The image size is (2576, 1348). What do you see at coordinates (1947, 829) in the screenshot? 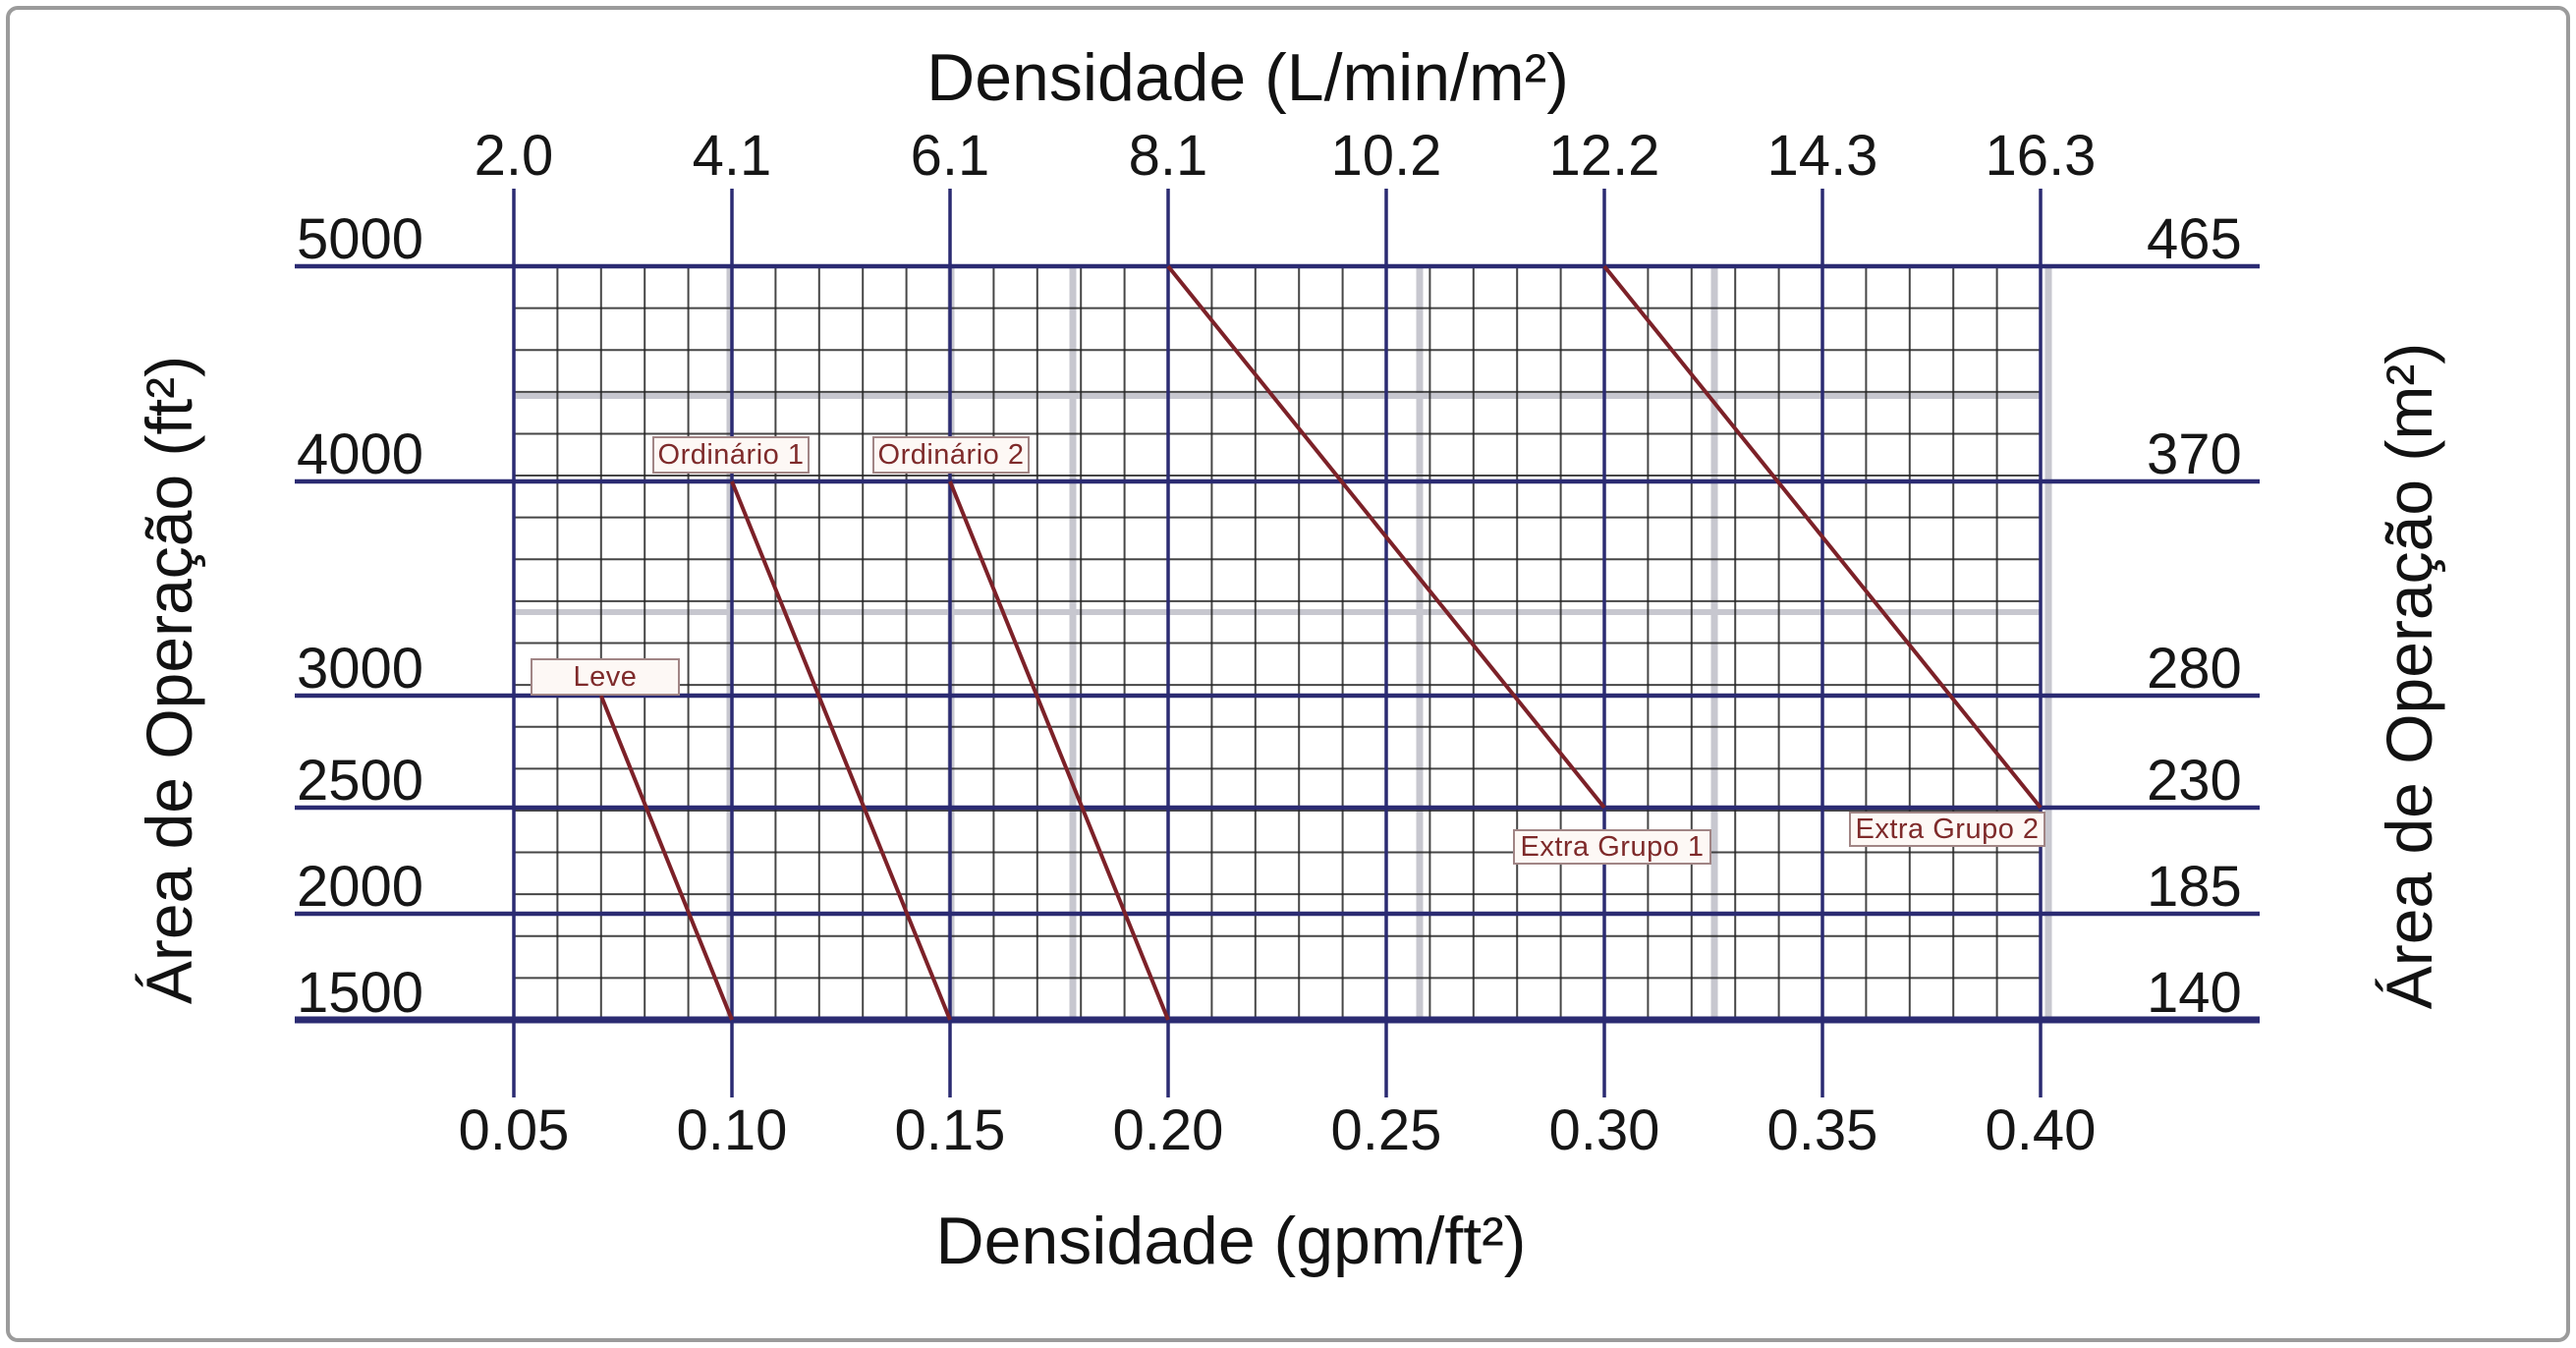
I see `curve-label-extra_grupo2: Extra Grupo 2` at bounding box center [1947, 829].